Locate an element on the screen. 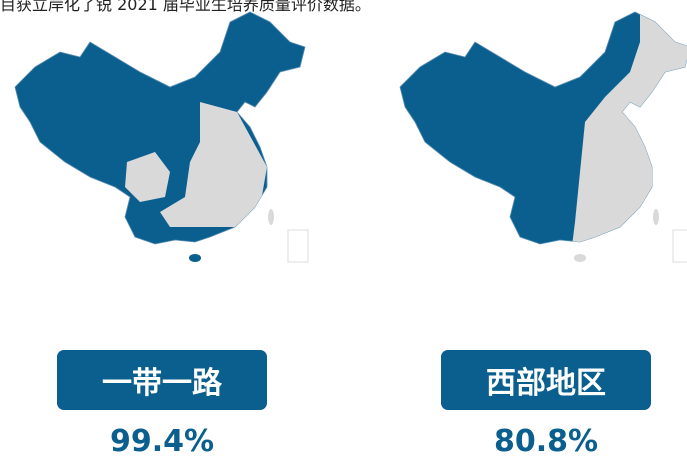 The image size is (687, 462). intro-text: 目获立岸化了锐 2021 届毕业生培养质量评价数据。 is located at coordinates (185, 7).